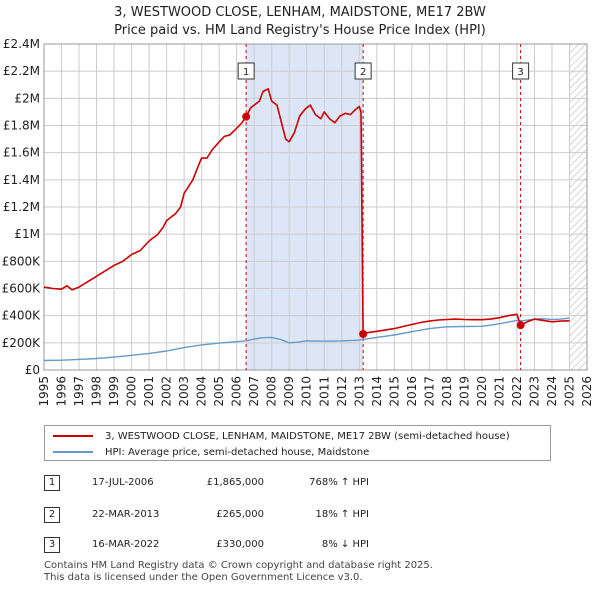 This screenshot has height=590, width=600. What do you see at coordinates (79, 391) in the screenshot?
I see `x-tick-label: 1997` at bounding box center [79, 391].